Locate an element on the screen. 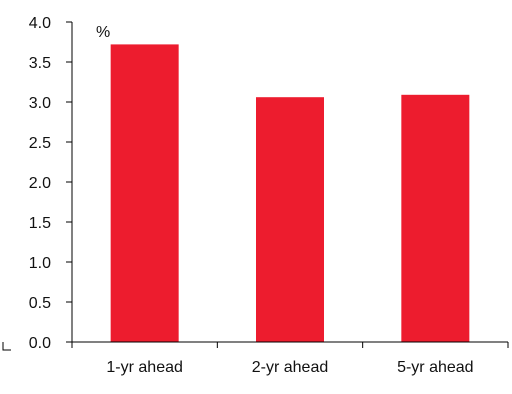  unit-label: % is located at coordinates (103, 32).